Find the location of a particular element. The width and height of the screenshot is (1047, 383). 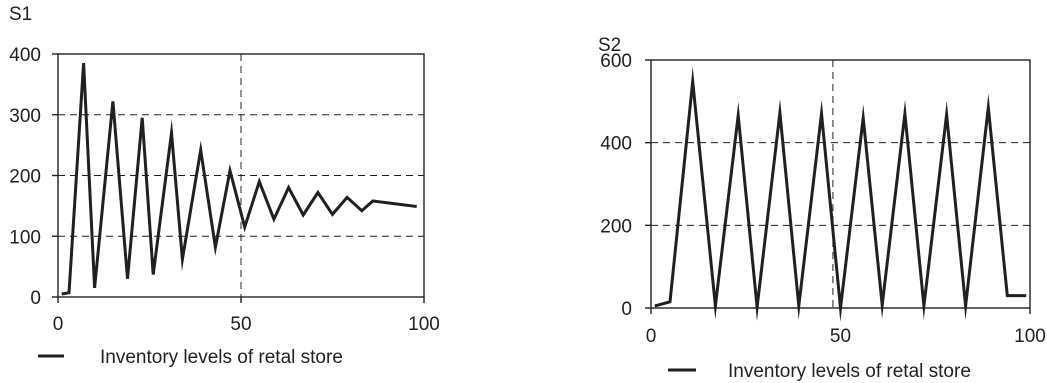

y-tick-label: 600 is located at coordinates (616, 61).